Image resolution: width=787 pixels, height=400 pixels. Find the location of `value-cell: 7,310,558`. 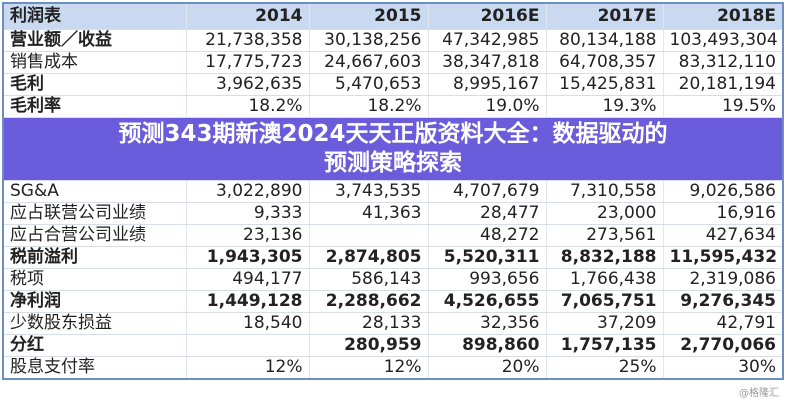

value-cell: 7,310,558 is located at coordinates (605, 191).